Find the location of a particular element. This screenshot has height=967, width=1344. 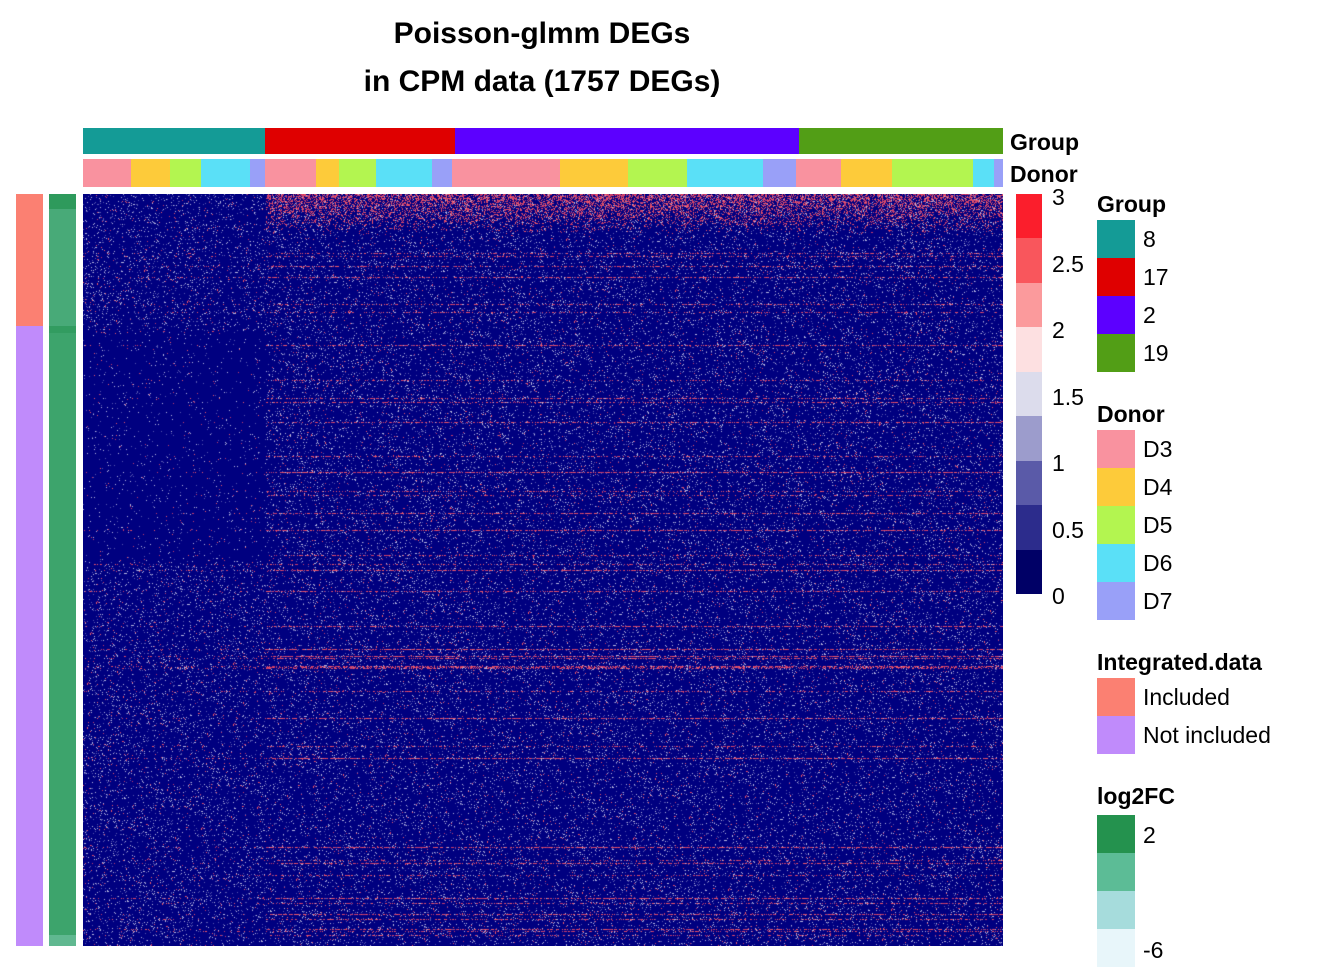

log2fc-min-label: -6 is located at coordinates (1153, 950).